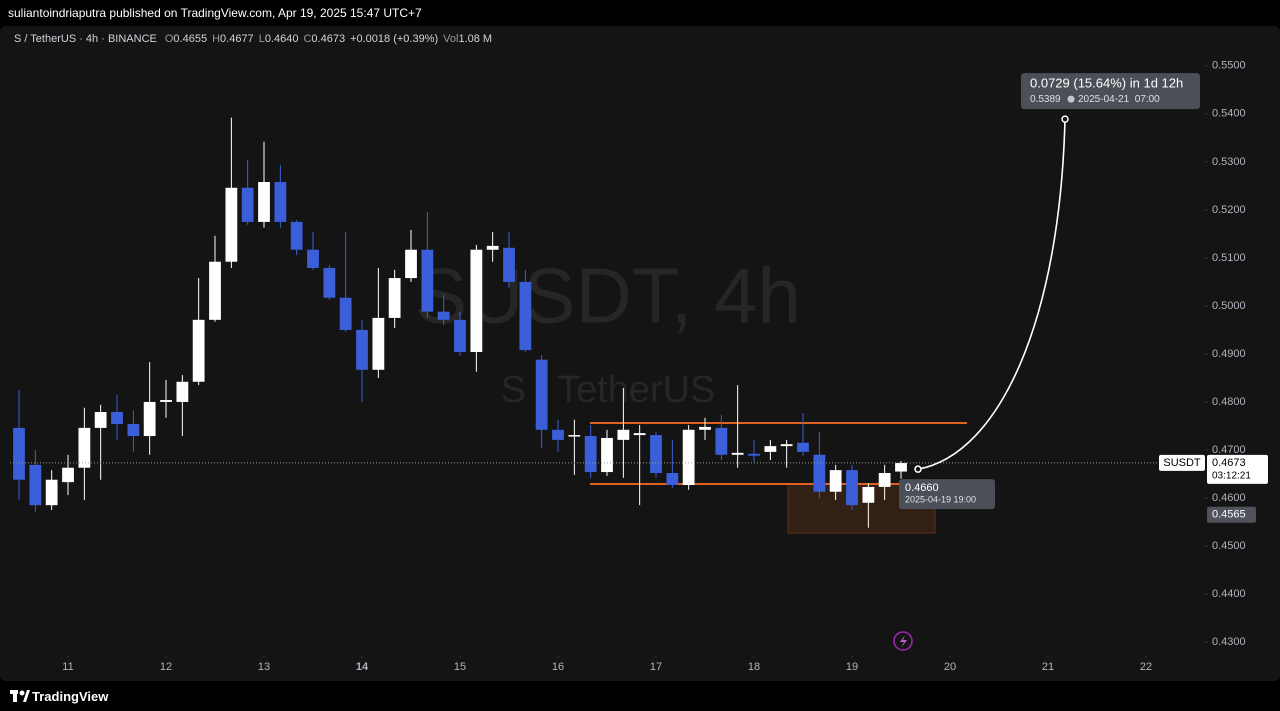 This screenshot has height=711, width=1280. I want to click on y-tick-label: 0.4600, so click(1229, 498).